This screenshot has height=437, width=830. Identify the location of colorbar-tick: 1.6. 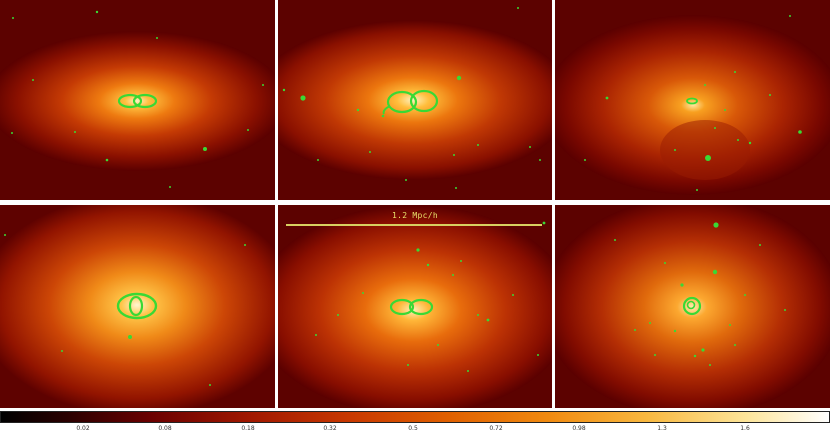
(745, 428).